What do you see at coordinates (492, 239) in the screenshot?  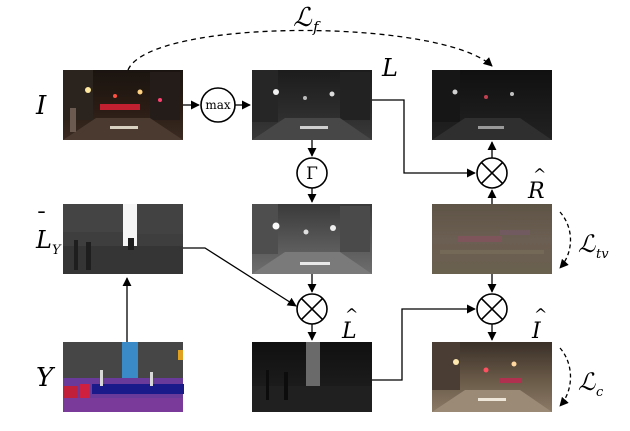 I see `reflectance-image` at bounding box center [492, 239].